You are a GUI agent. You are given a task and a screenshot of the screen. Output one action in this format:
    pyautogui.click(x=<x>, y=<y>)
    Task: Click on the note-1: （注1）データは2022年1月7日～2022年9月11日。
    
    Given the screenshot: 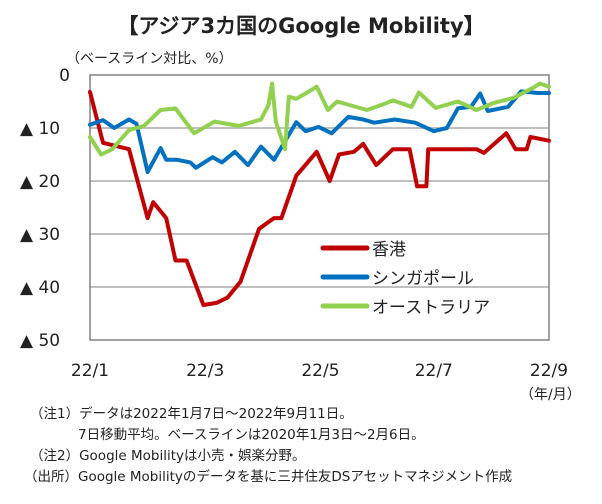 What is the action you would take?
    pyautogui.click(x=191, y=414)
    